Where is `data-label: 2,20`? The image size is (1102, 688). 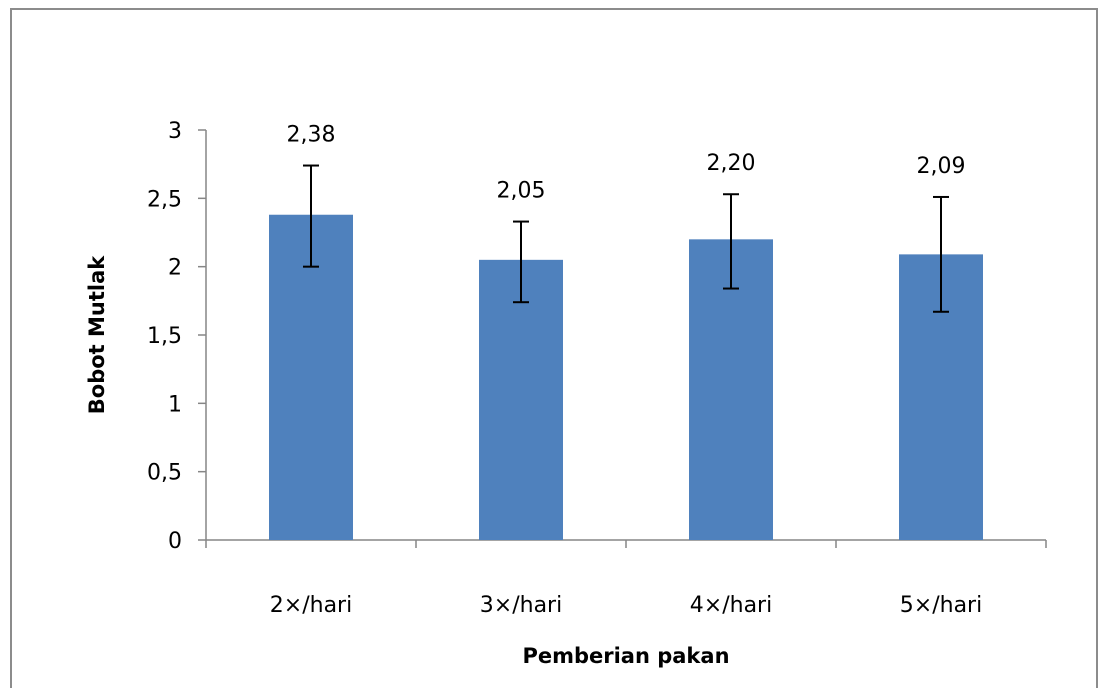
data-label: 2,20 is located at coordinates (731, 163).